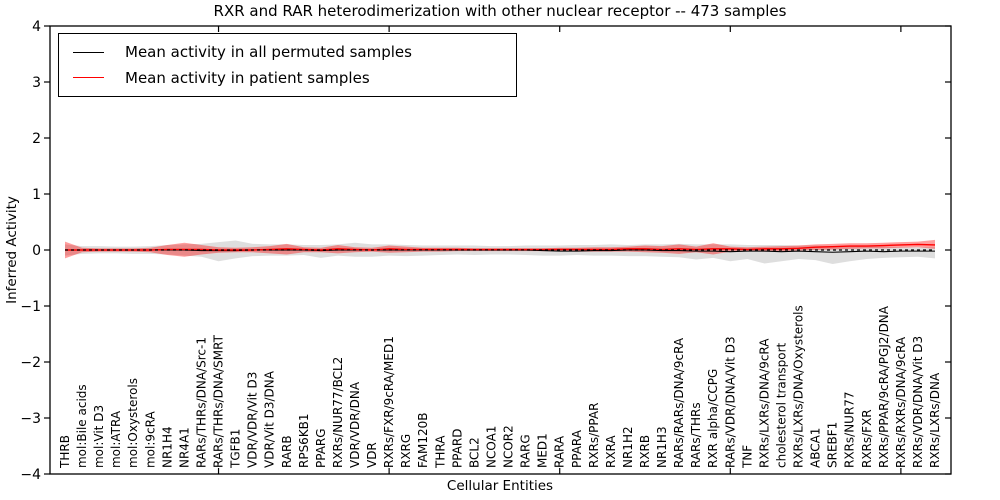  What do you see at coordinates (36, 83) in the screenshot?
I see `y-tick-label: 3` at bounding box center [36, 83].